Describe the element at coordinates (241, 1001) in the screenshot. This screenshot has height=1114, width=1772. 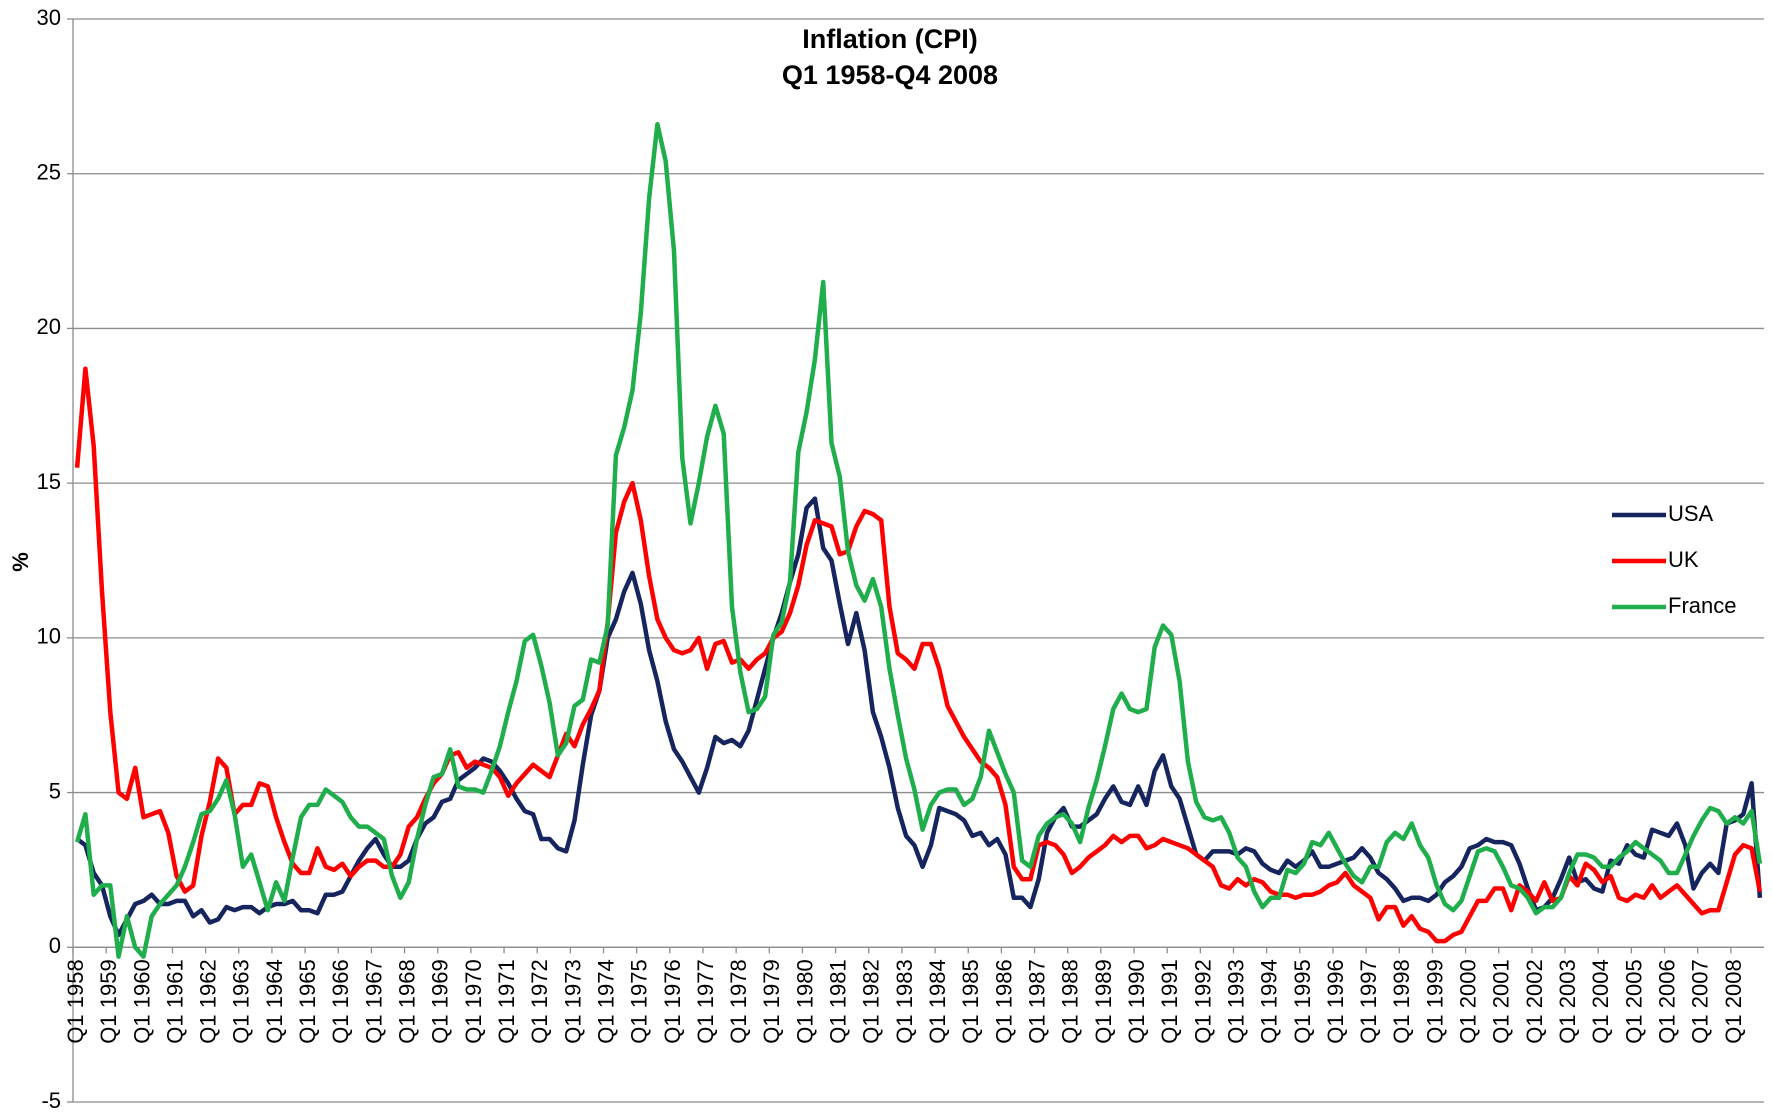
I see `x-tick-label: Q1 1963` at that location.